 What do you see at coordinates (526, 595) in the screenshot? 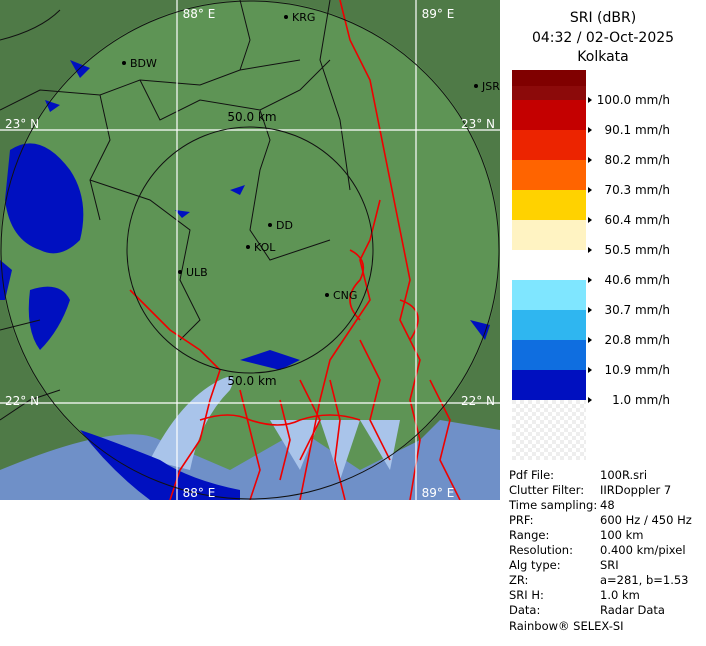
I see `info-key: SRI H:` at bounding box center [526, 595].